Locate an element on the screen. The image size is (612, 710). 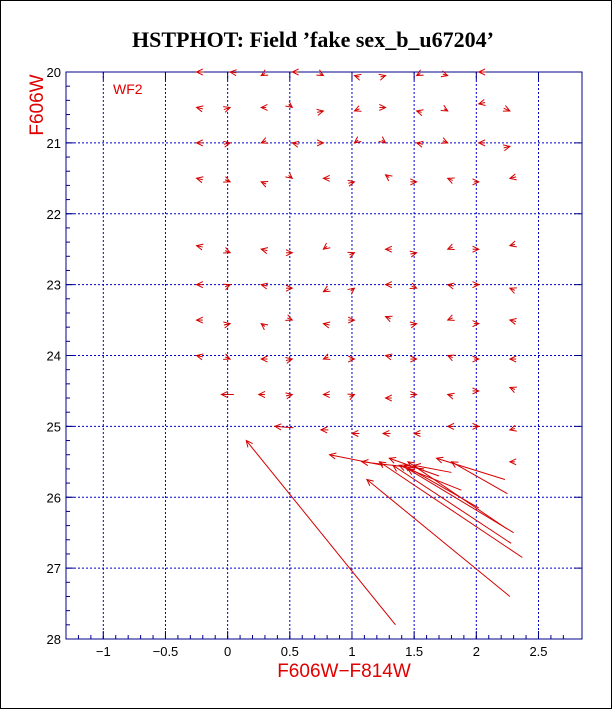
y-tick-label: 22 is located at coordinates (54, 214).